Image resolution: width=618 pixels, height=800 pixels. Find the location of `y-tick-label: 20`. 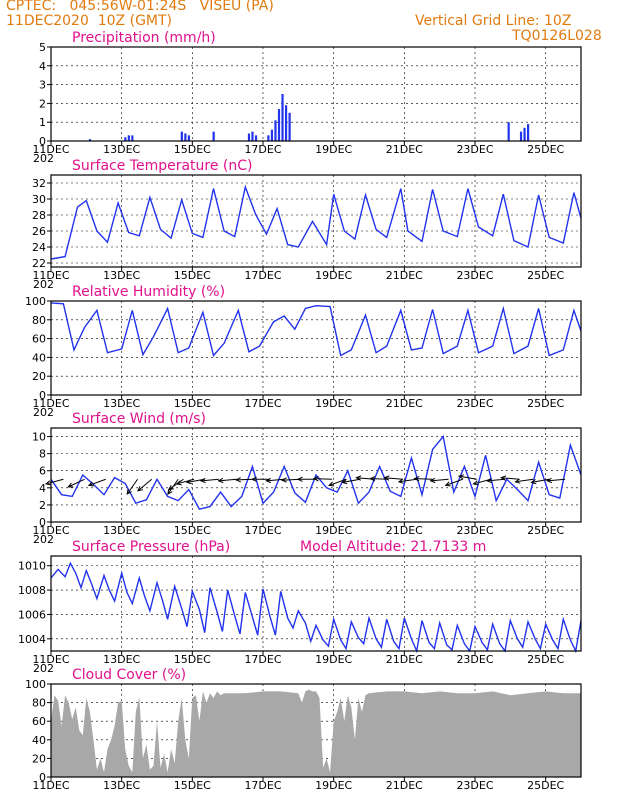

y-tick-label: 20 is located at coordinates (39, 758).